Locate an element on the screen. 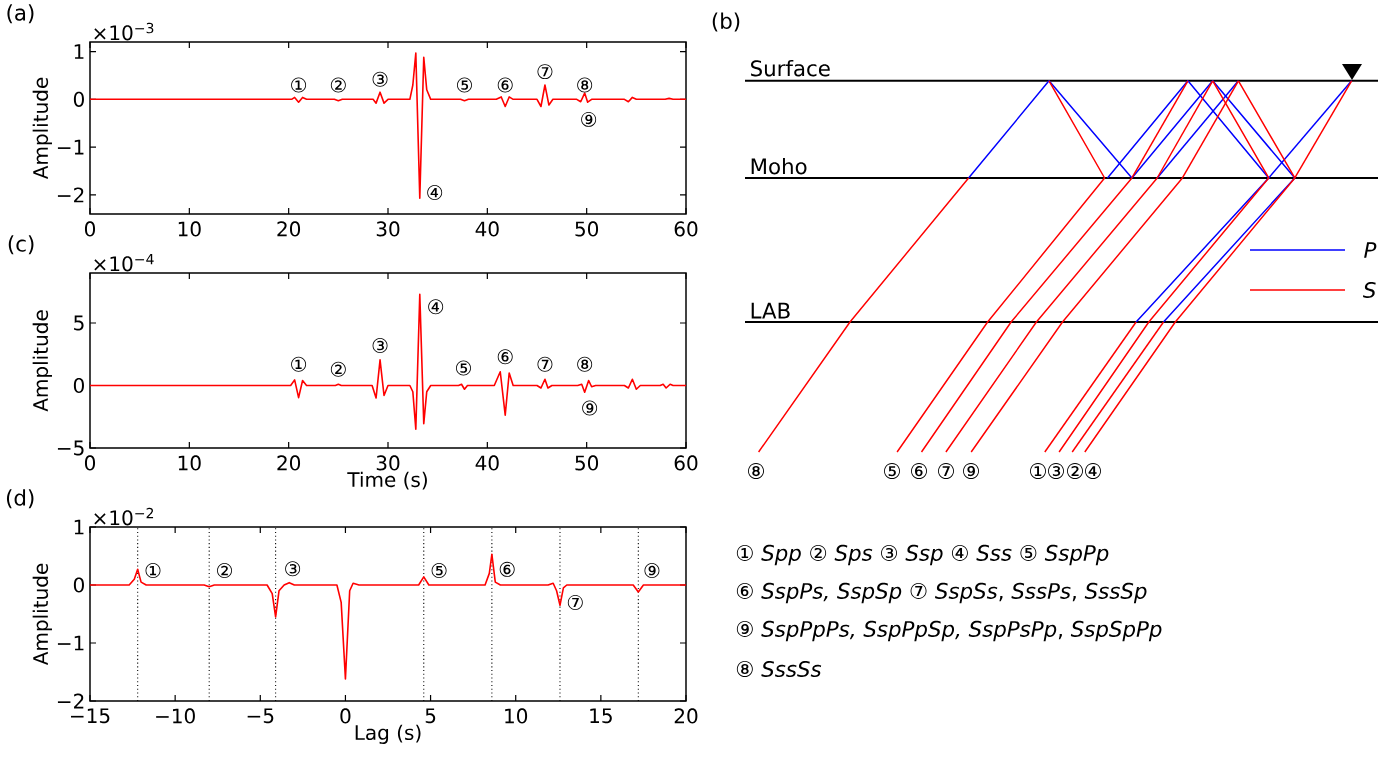 This screenshot has height=762, width=1390. text: S is located at coordinates (1369, 290).